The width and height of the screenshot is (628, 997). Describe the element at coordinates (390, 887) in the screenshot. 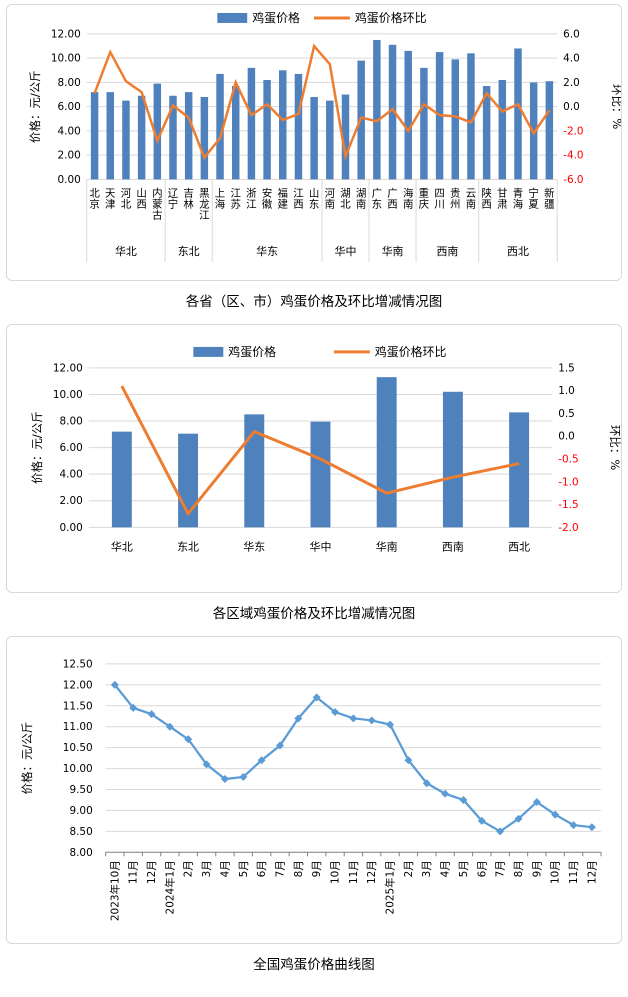

I see `svg-text: 2025年1月` at that location.